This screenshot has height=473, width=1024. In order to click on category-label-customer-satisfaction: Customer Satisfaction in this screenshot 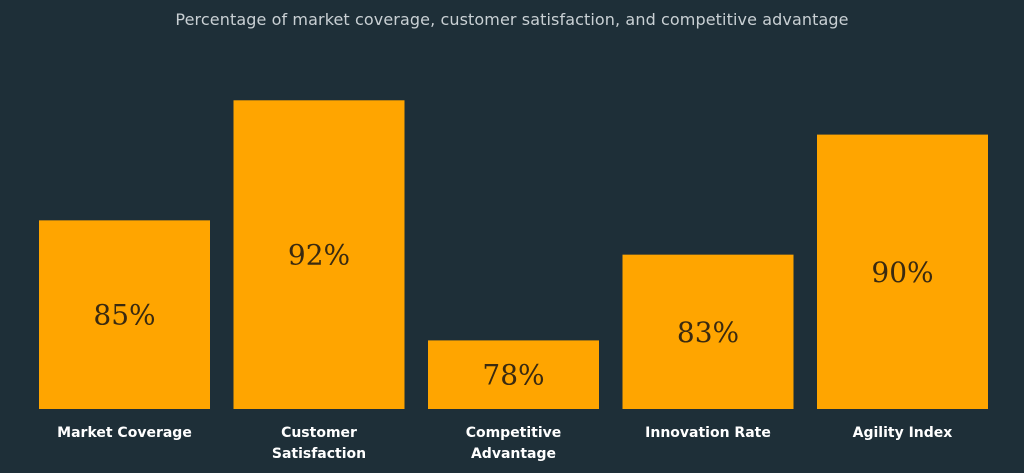, I will do `click(319, 443)`.